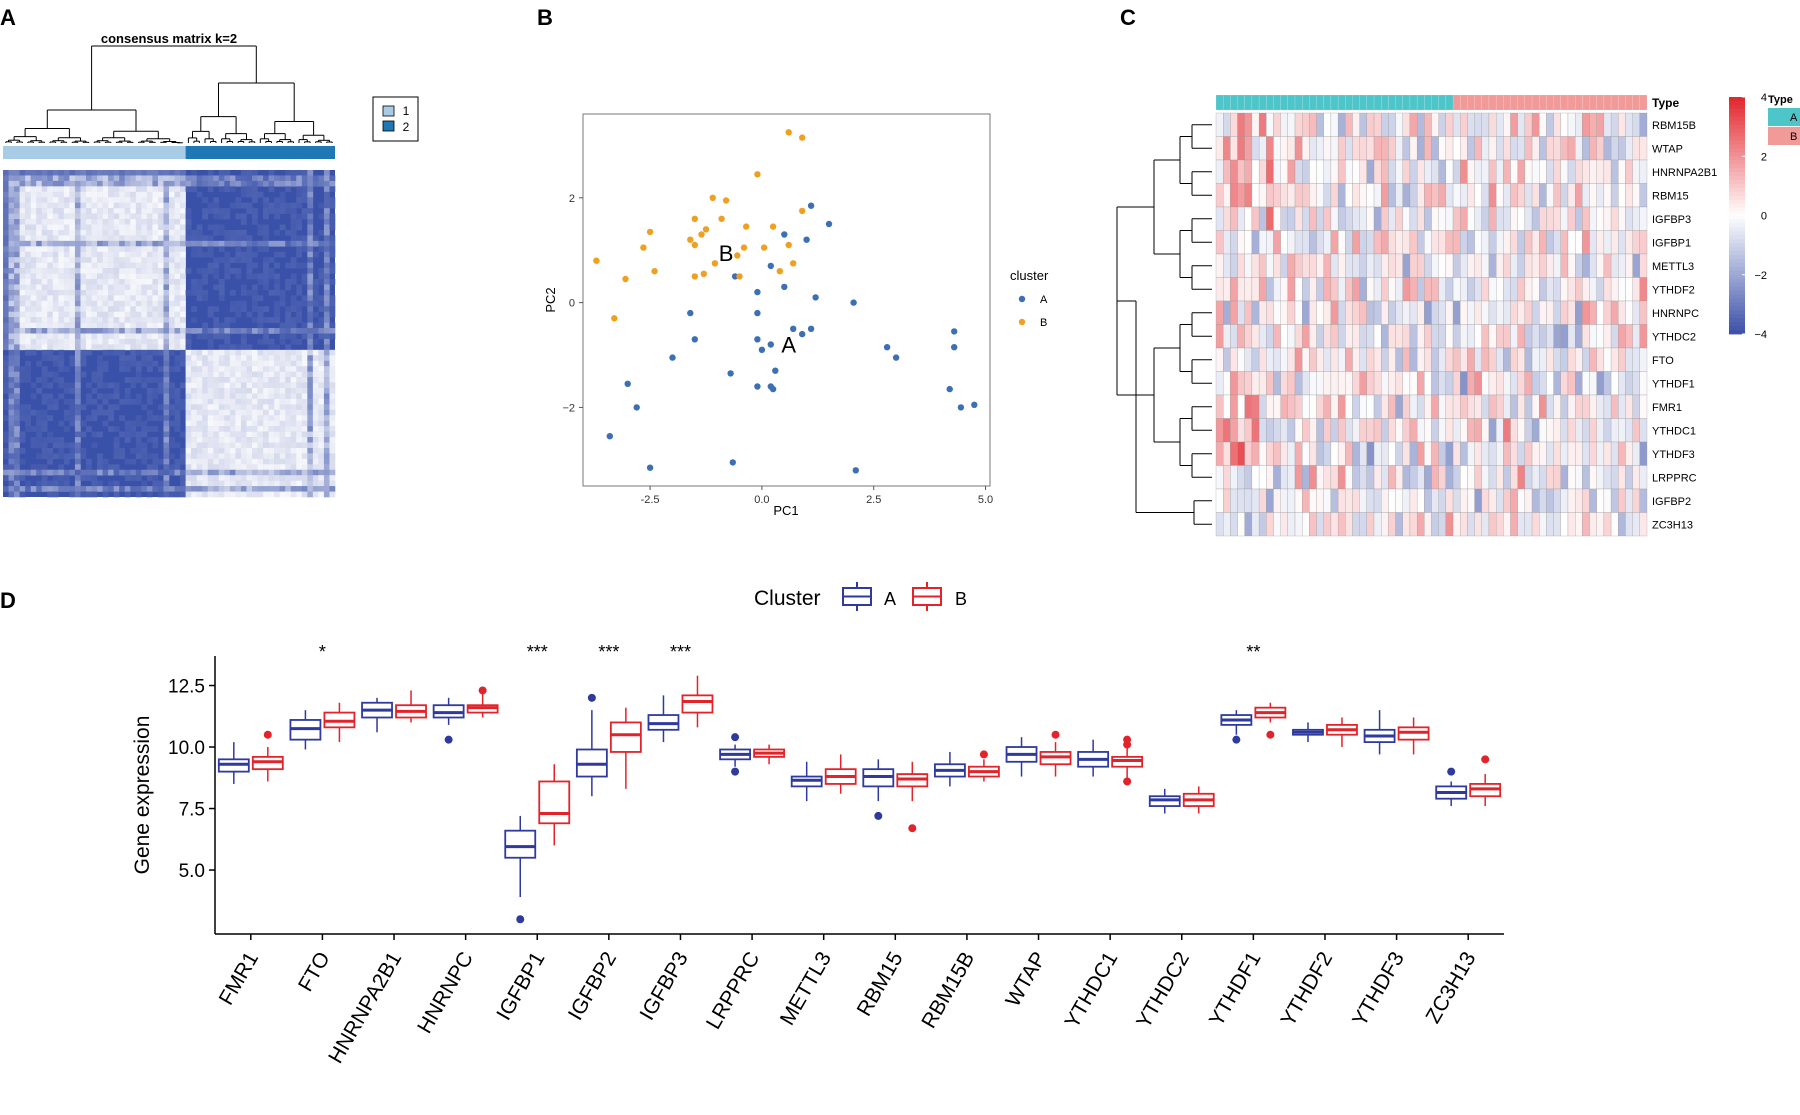 The image size is (1800, 1115). I want to click on colorbar-segment, so click(1737, 178).